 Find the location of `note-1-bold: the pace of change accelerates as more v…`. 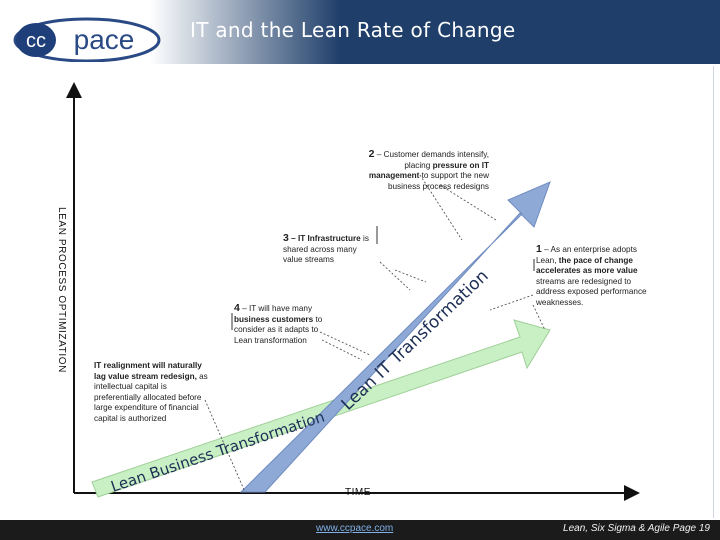

note-1-bold: the pace of change accelerates as more v… is located at coordinates (587, 265).